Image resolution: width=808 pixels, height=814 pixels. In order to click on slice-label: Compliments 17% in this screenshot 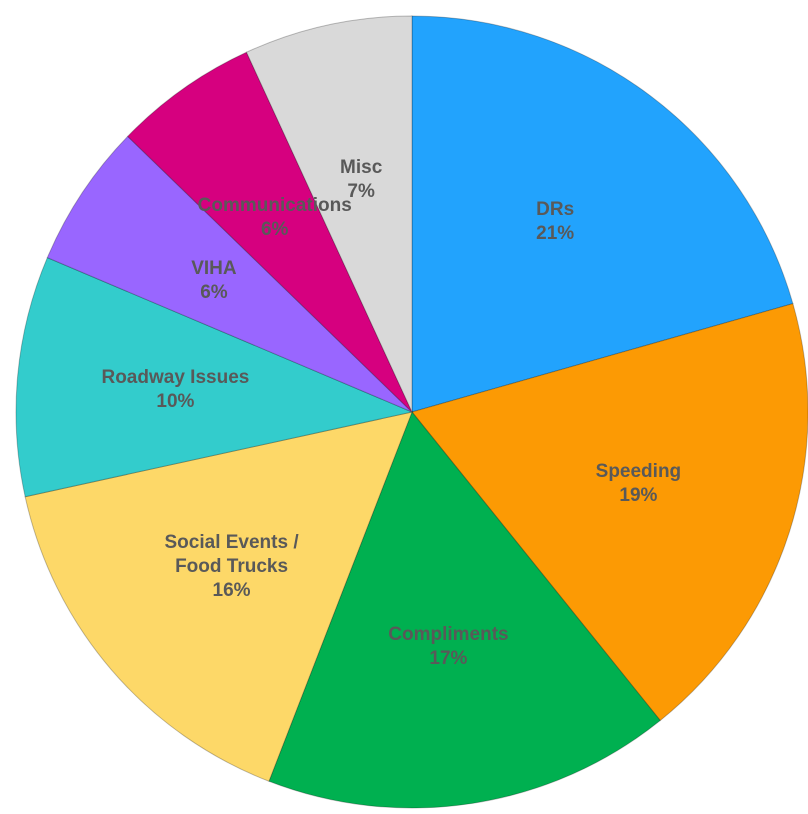, I will do `click(448, 647)`.